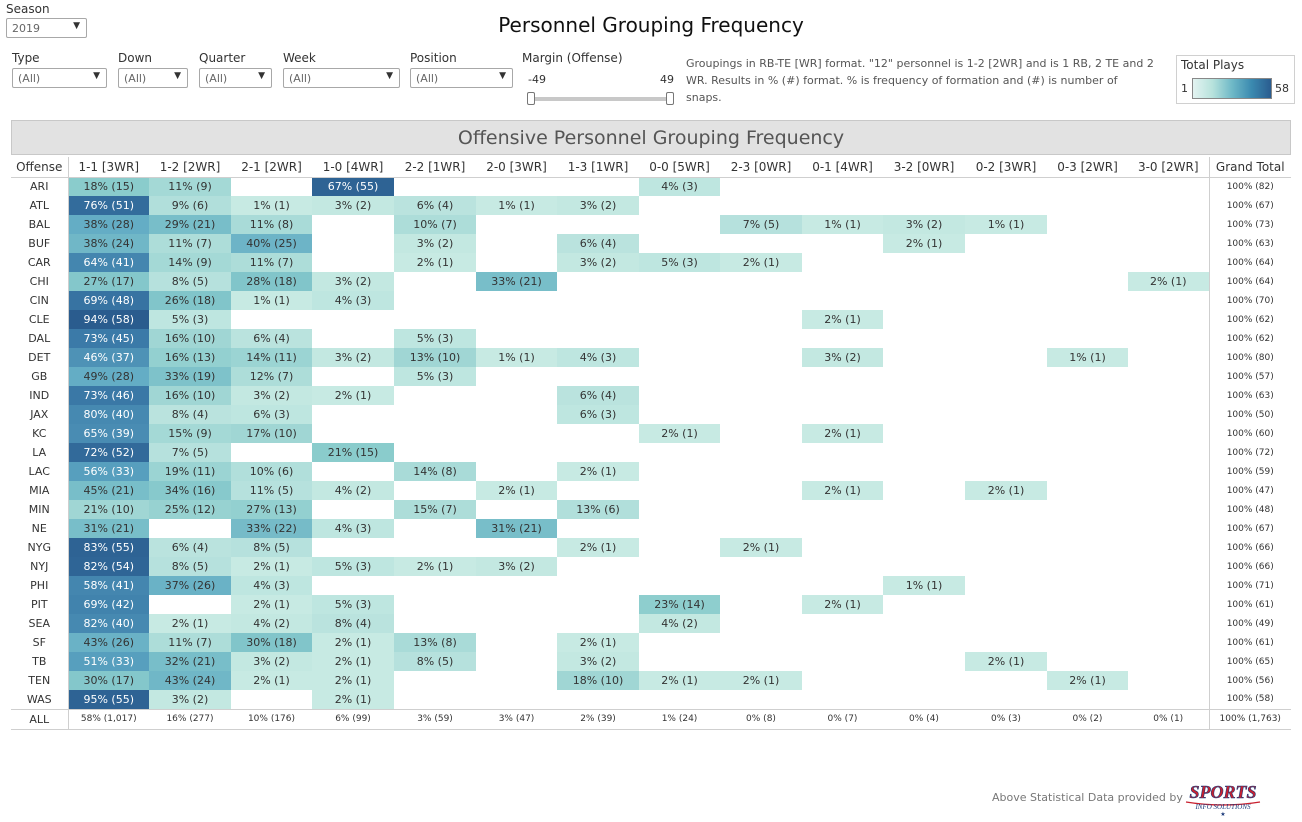 This screenshot has height=822, width=1302. What do you see at coordinates (108, 699) in the screenshot?
I see `table-cell: 95% (55)` at bounding box center [108, 699].